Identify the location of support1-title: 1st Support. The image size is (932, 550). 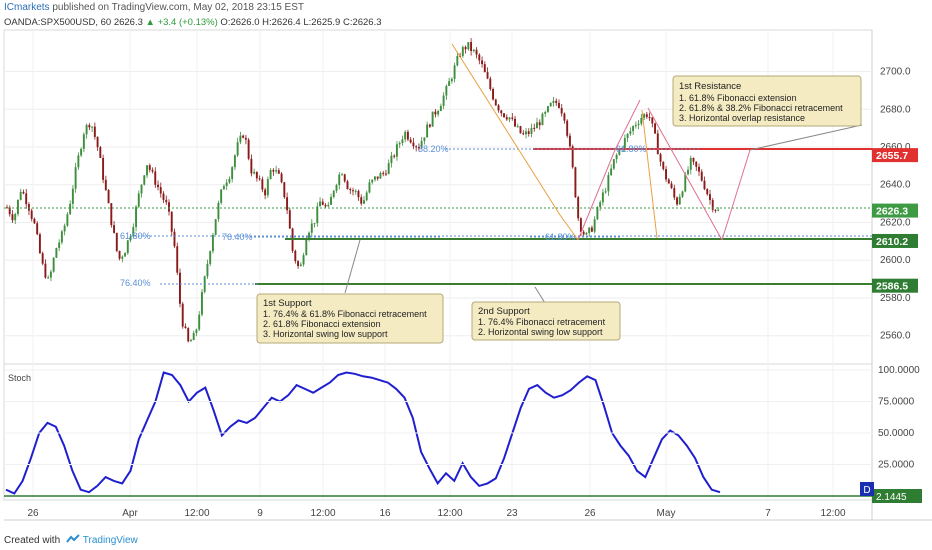
(287, 303).